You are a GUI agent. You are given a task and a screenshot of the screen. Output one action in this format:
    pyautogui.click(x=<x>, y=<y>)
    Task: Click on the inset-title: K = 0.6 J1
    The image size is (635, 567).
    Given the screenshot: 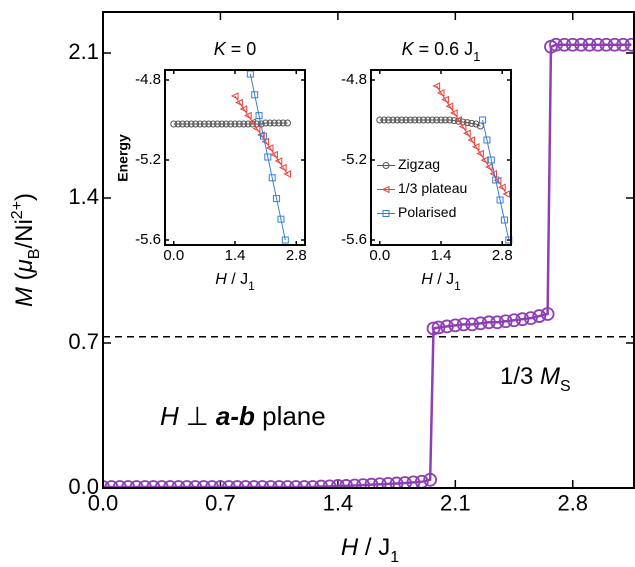 What is the action you would take?
    pyautogui.click(x=441, y=51)
    